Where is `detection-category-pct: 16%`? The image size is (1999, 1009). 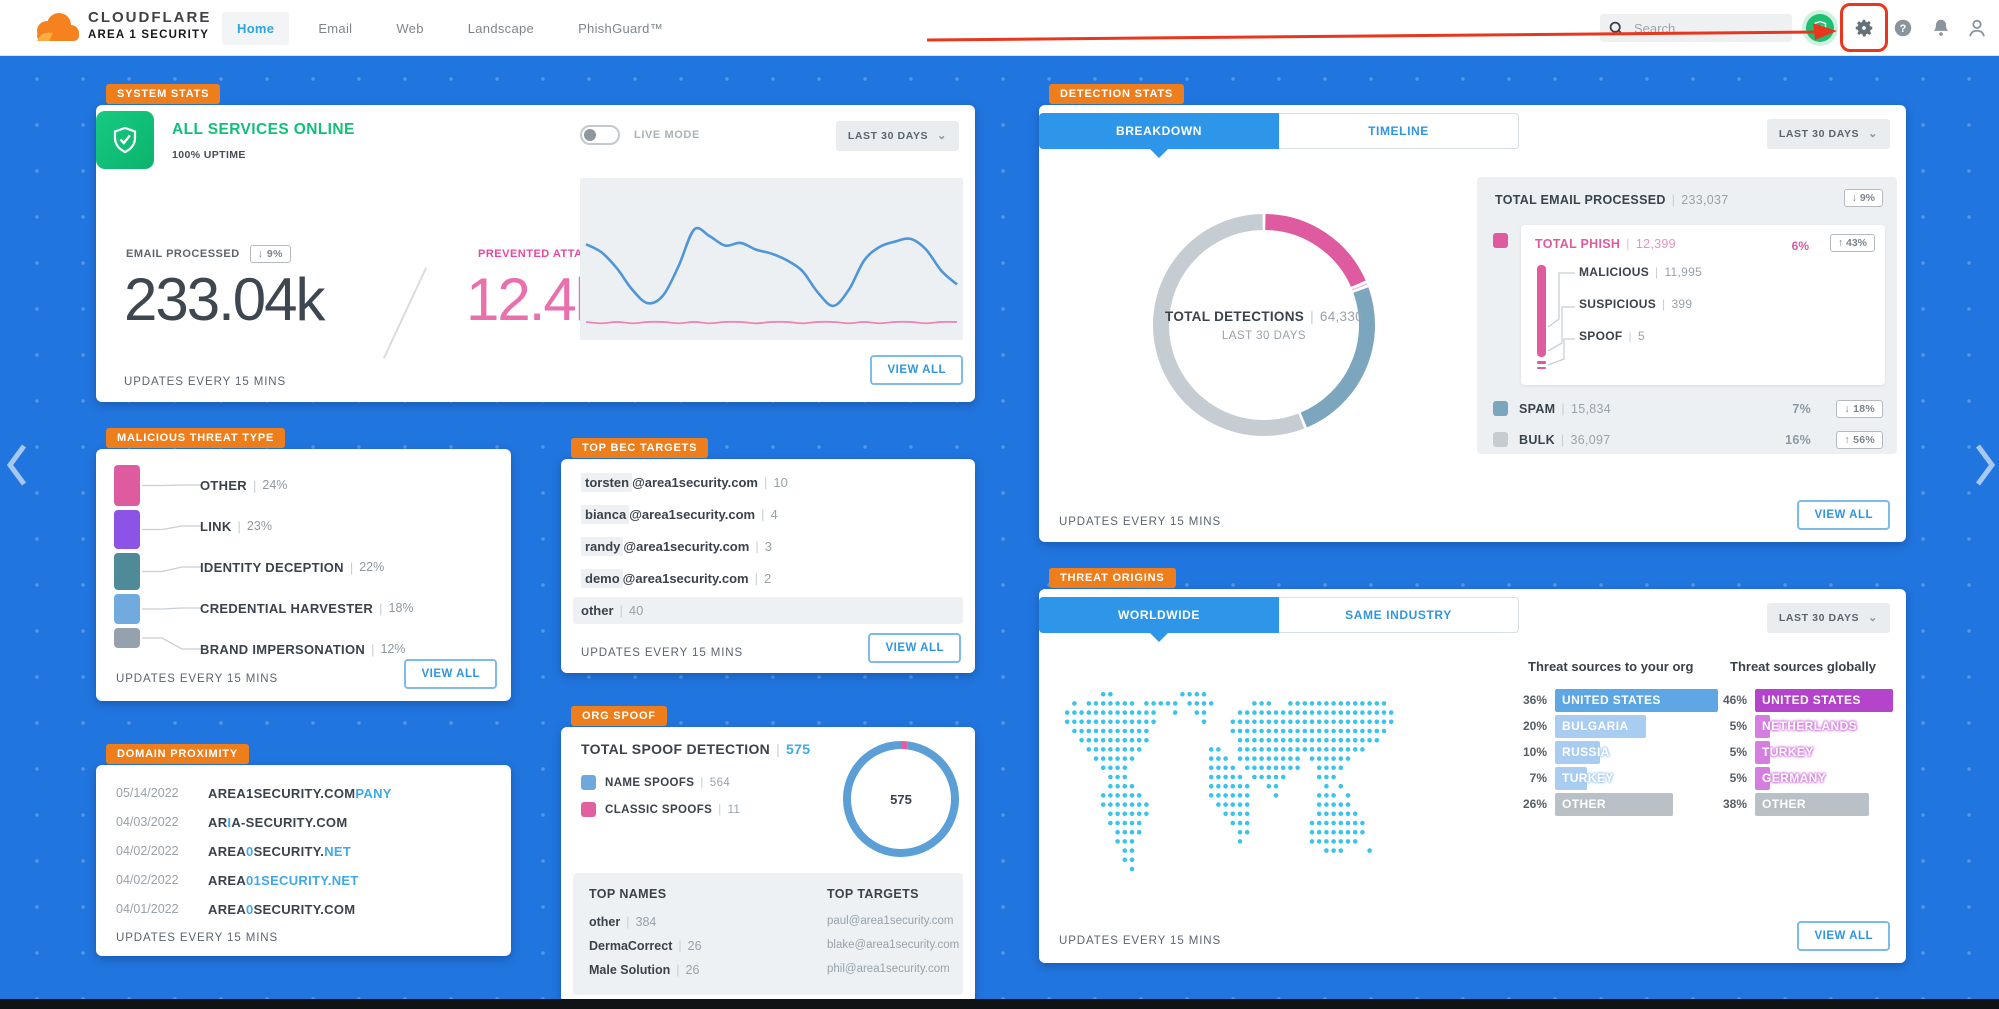
detection-category-pct: 16% is located at coordinates (1798, 439).